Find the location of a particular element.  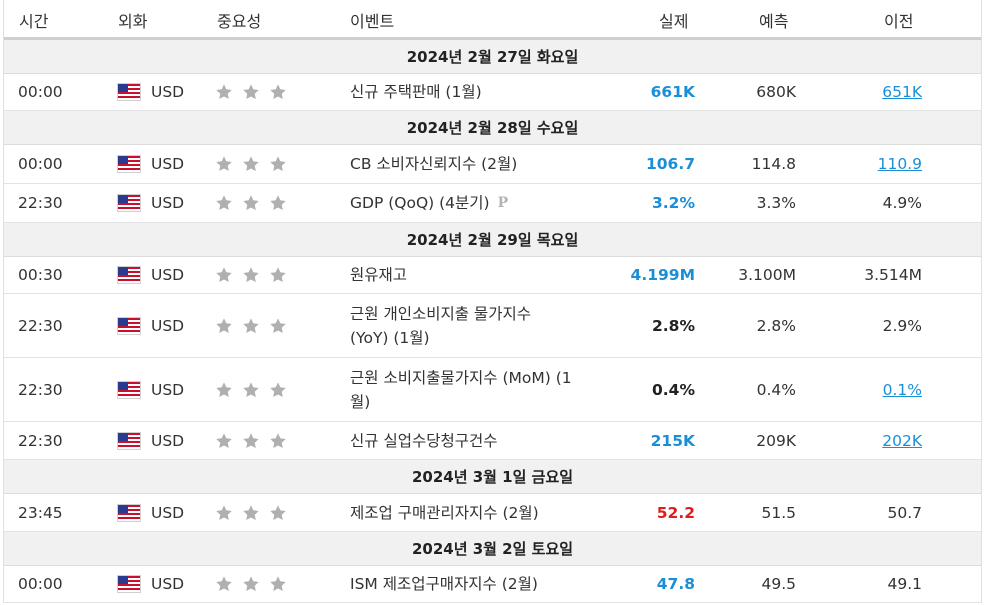

event-name: 근원 개인소비지출 물가지수 (YoY) (1월) is located at coordinates (487, 325).